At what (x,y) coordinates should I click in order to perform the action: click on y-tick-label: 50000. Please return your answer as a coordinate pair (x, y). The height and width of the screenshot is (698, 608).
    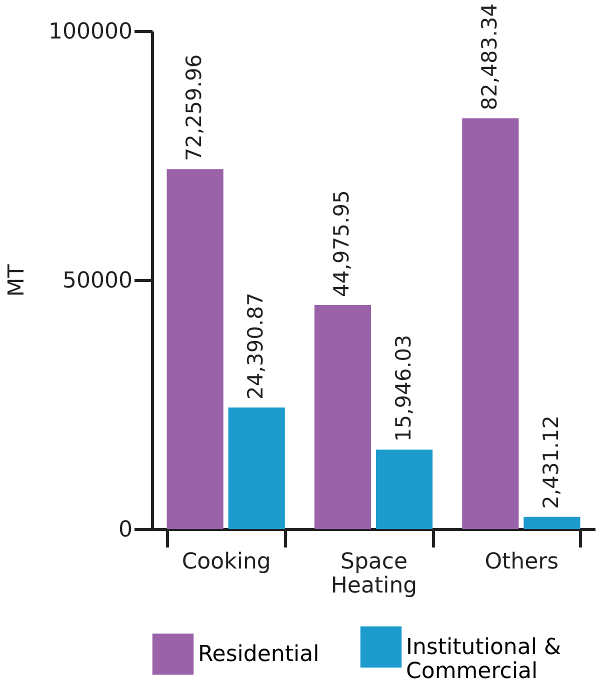
    Looking at the image, I should click on (97, 281).